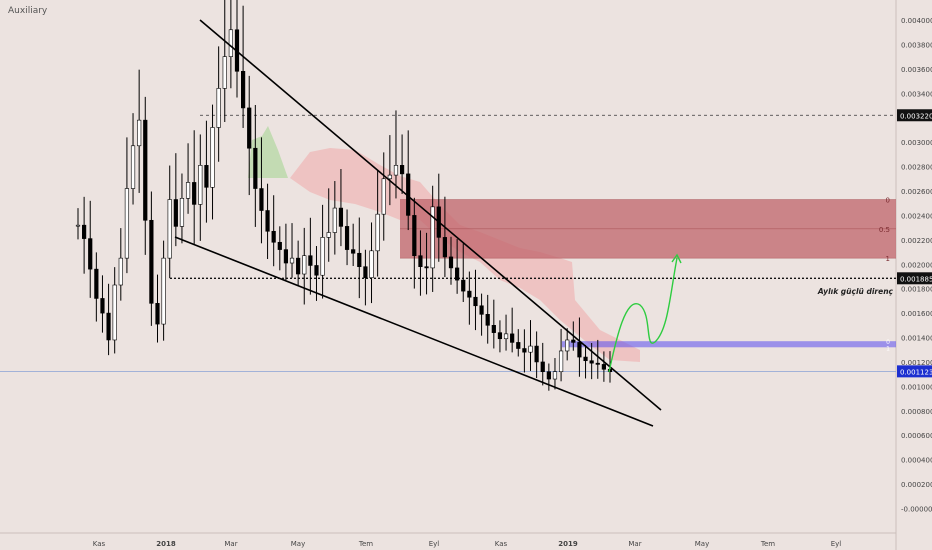  Describe the element at coordinates (888, 348) in the screenshot. I see `blue-zone-level-label: 1` at that location.